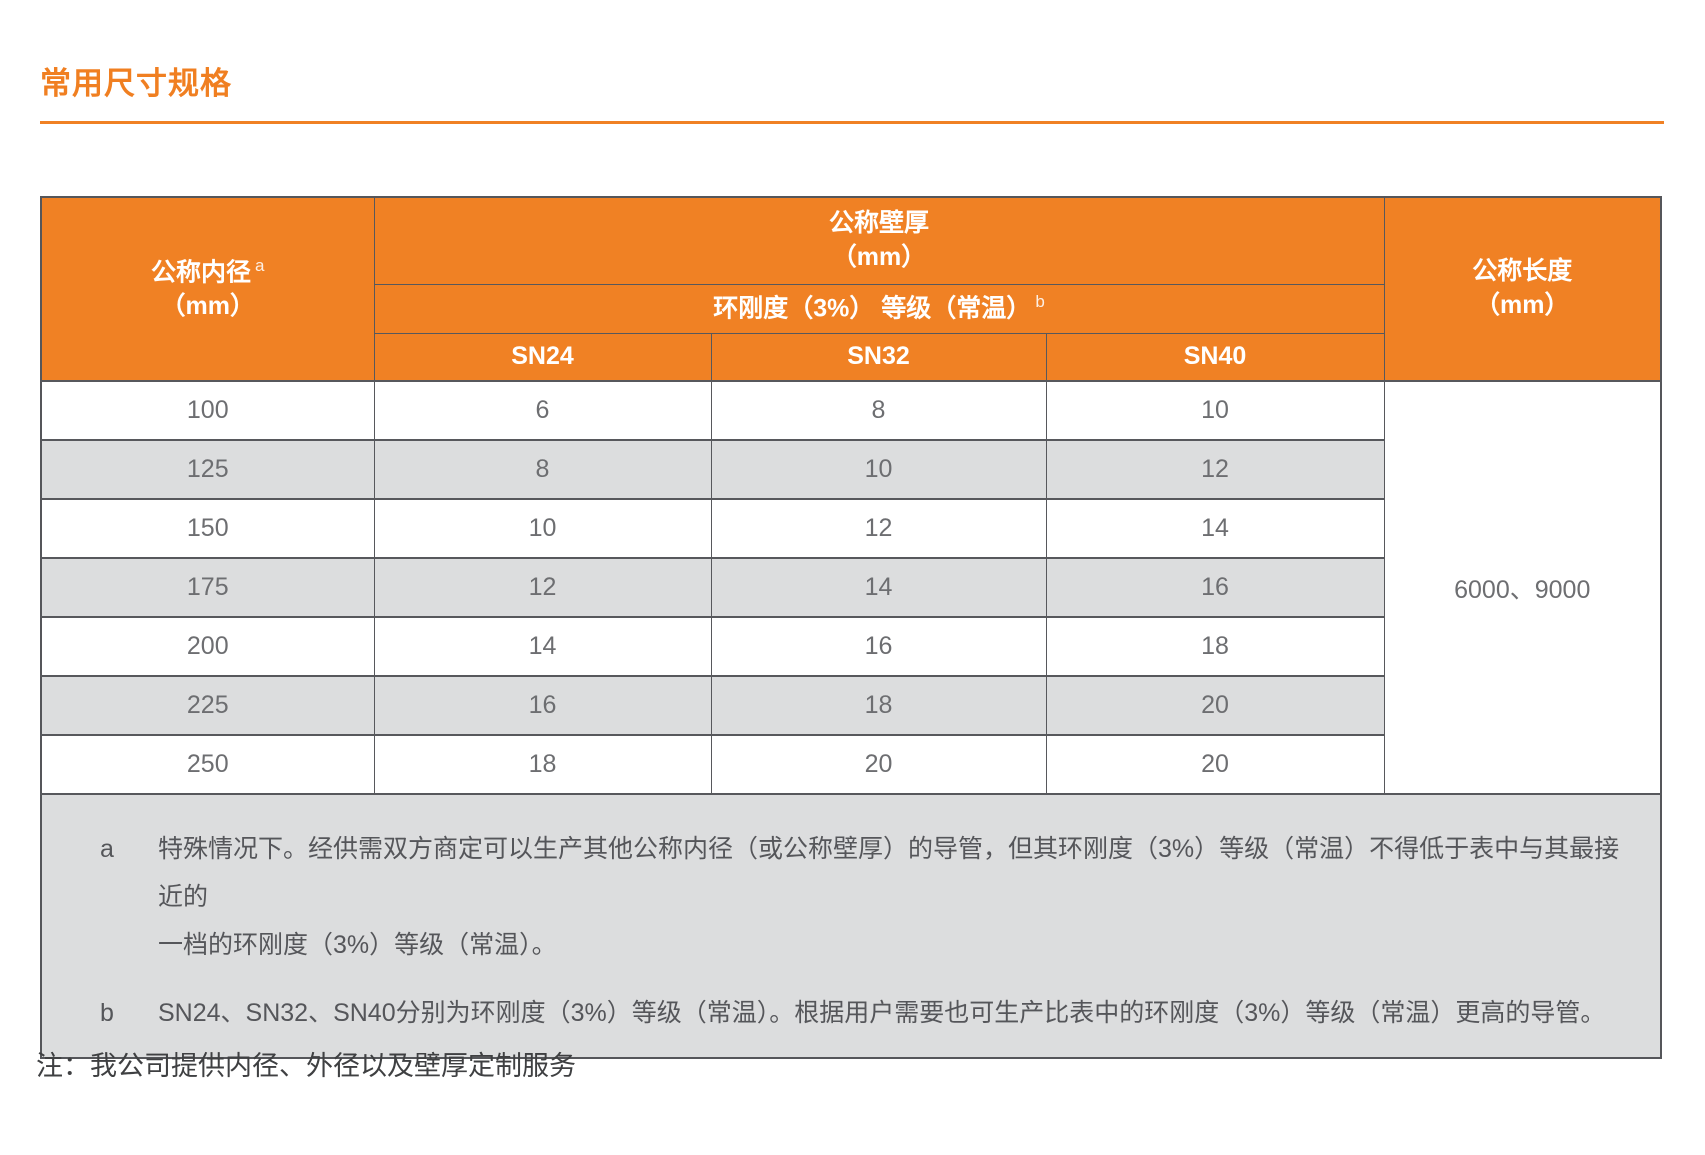  What do you see at coordinates (542, 357) in the screenshot?
I see `header-sn24: SN24` at bounding box center [542, 357].